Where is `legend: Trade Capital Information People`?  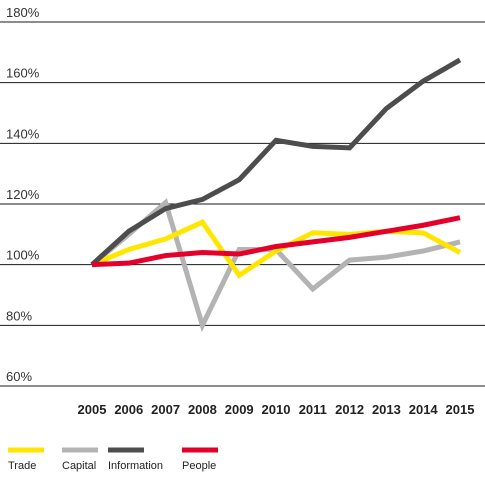 legend: Trade Capital Information People is located at coordinates (113, 459).